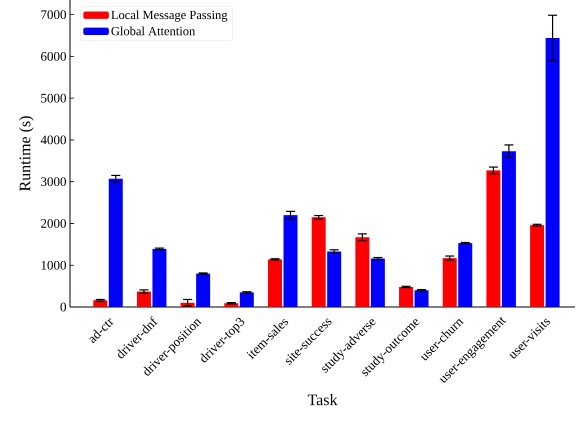 The width and height of the screenshot is (579, 426). I want to click on y-tick-label: 0, so click(63, 307).